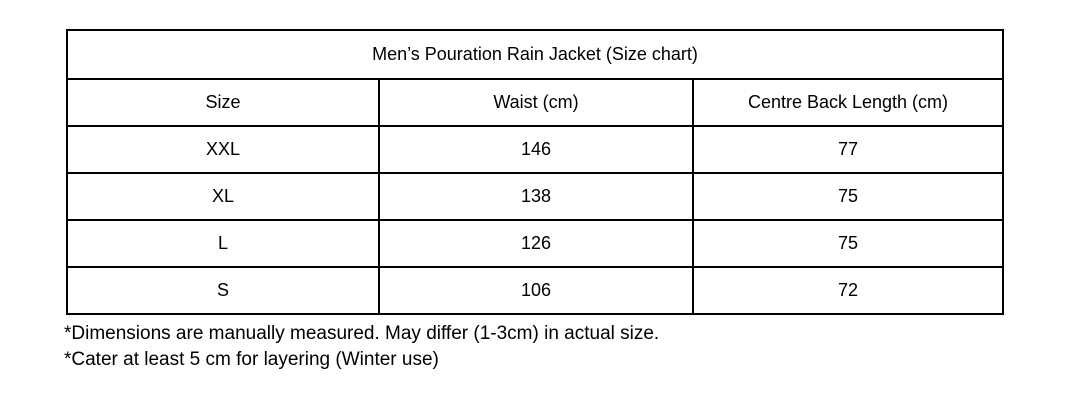 This screenshot has height=417, width=1076. Describe the element at coordinates (223, 243) in the screenshot. I see `size-cell: L` at that location.